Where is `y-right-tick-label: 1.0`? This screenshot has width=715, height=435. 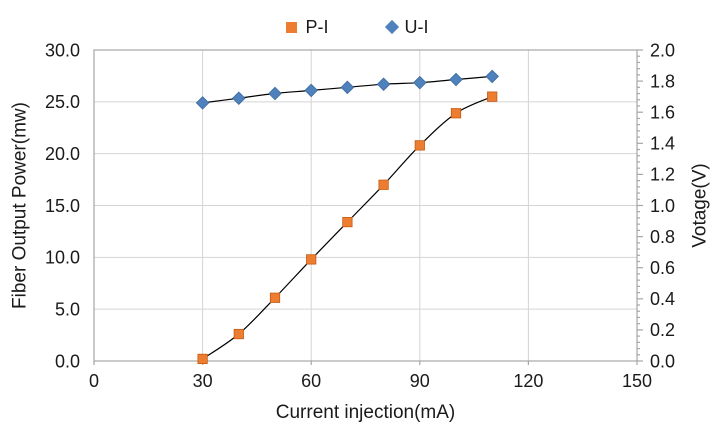 y-right-tick-label: 1.0 is located at coordinates (662, 206).